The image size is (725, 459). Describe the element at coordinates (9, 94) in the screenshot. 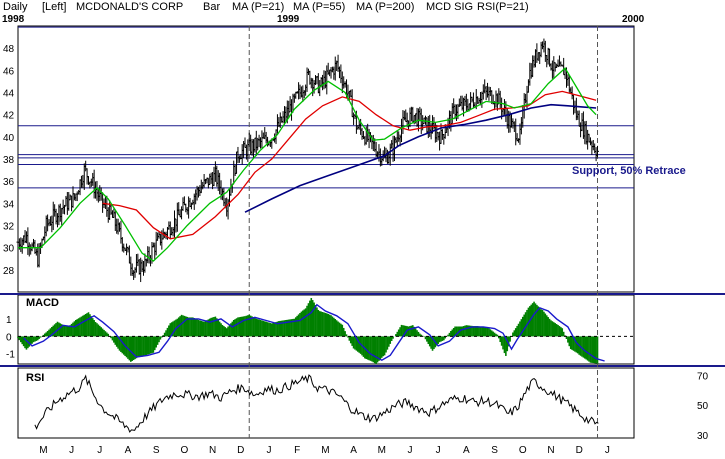

I see `price-tick-label: 44` at that location.